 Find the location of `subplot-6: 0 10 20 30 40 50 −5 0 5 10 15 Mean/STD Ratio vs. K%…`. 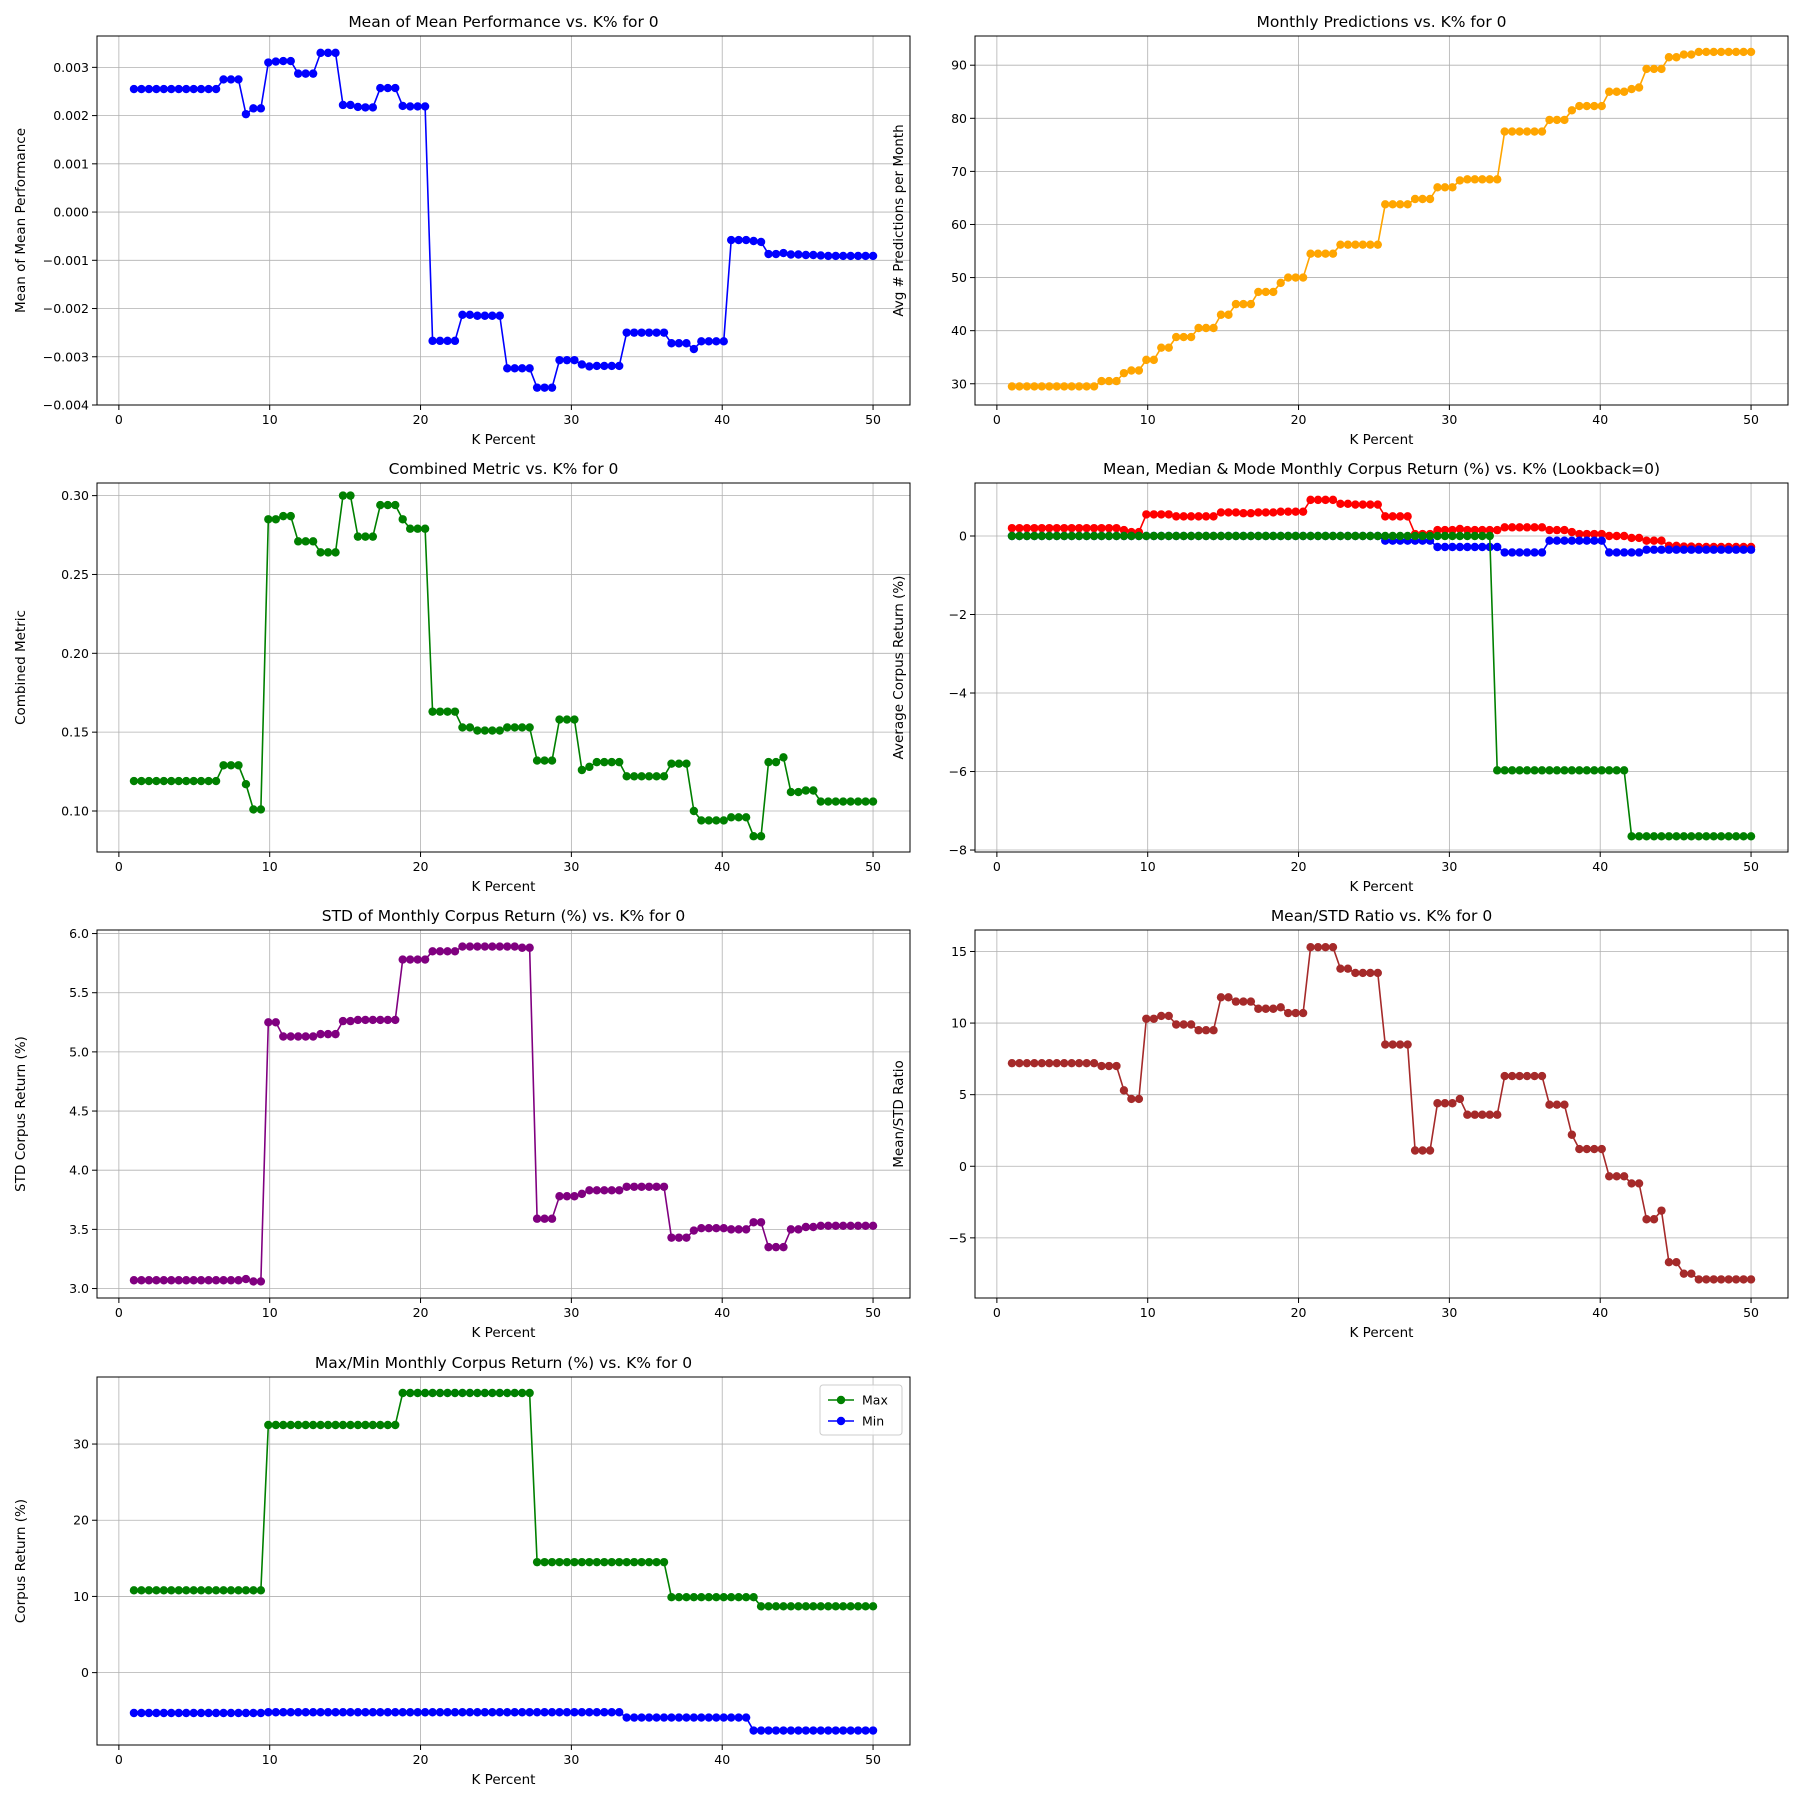

subplot-6: 0 10 20 30 40 50 −5 0 5 10 15 Mean/STD Ratio vs. K%… is located at coordinates (1340, 1124).